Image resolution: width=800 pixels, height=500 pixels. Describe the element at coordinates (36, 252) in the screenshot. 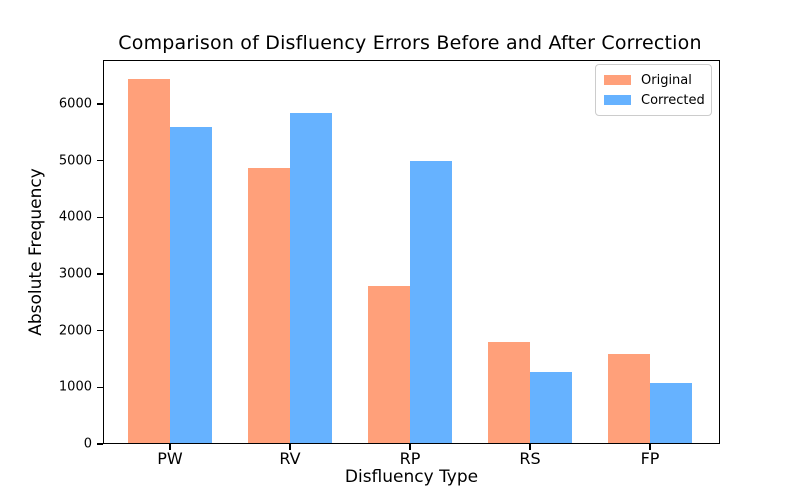

I see `y-axis-label: Absolute Frequency` at that location.